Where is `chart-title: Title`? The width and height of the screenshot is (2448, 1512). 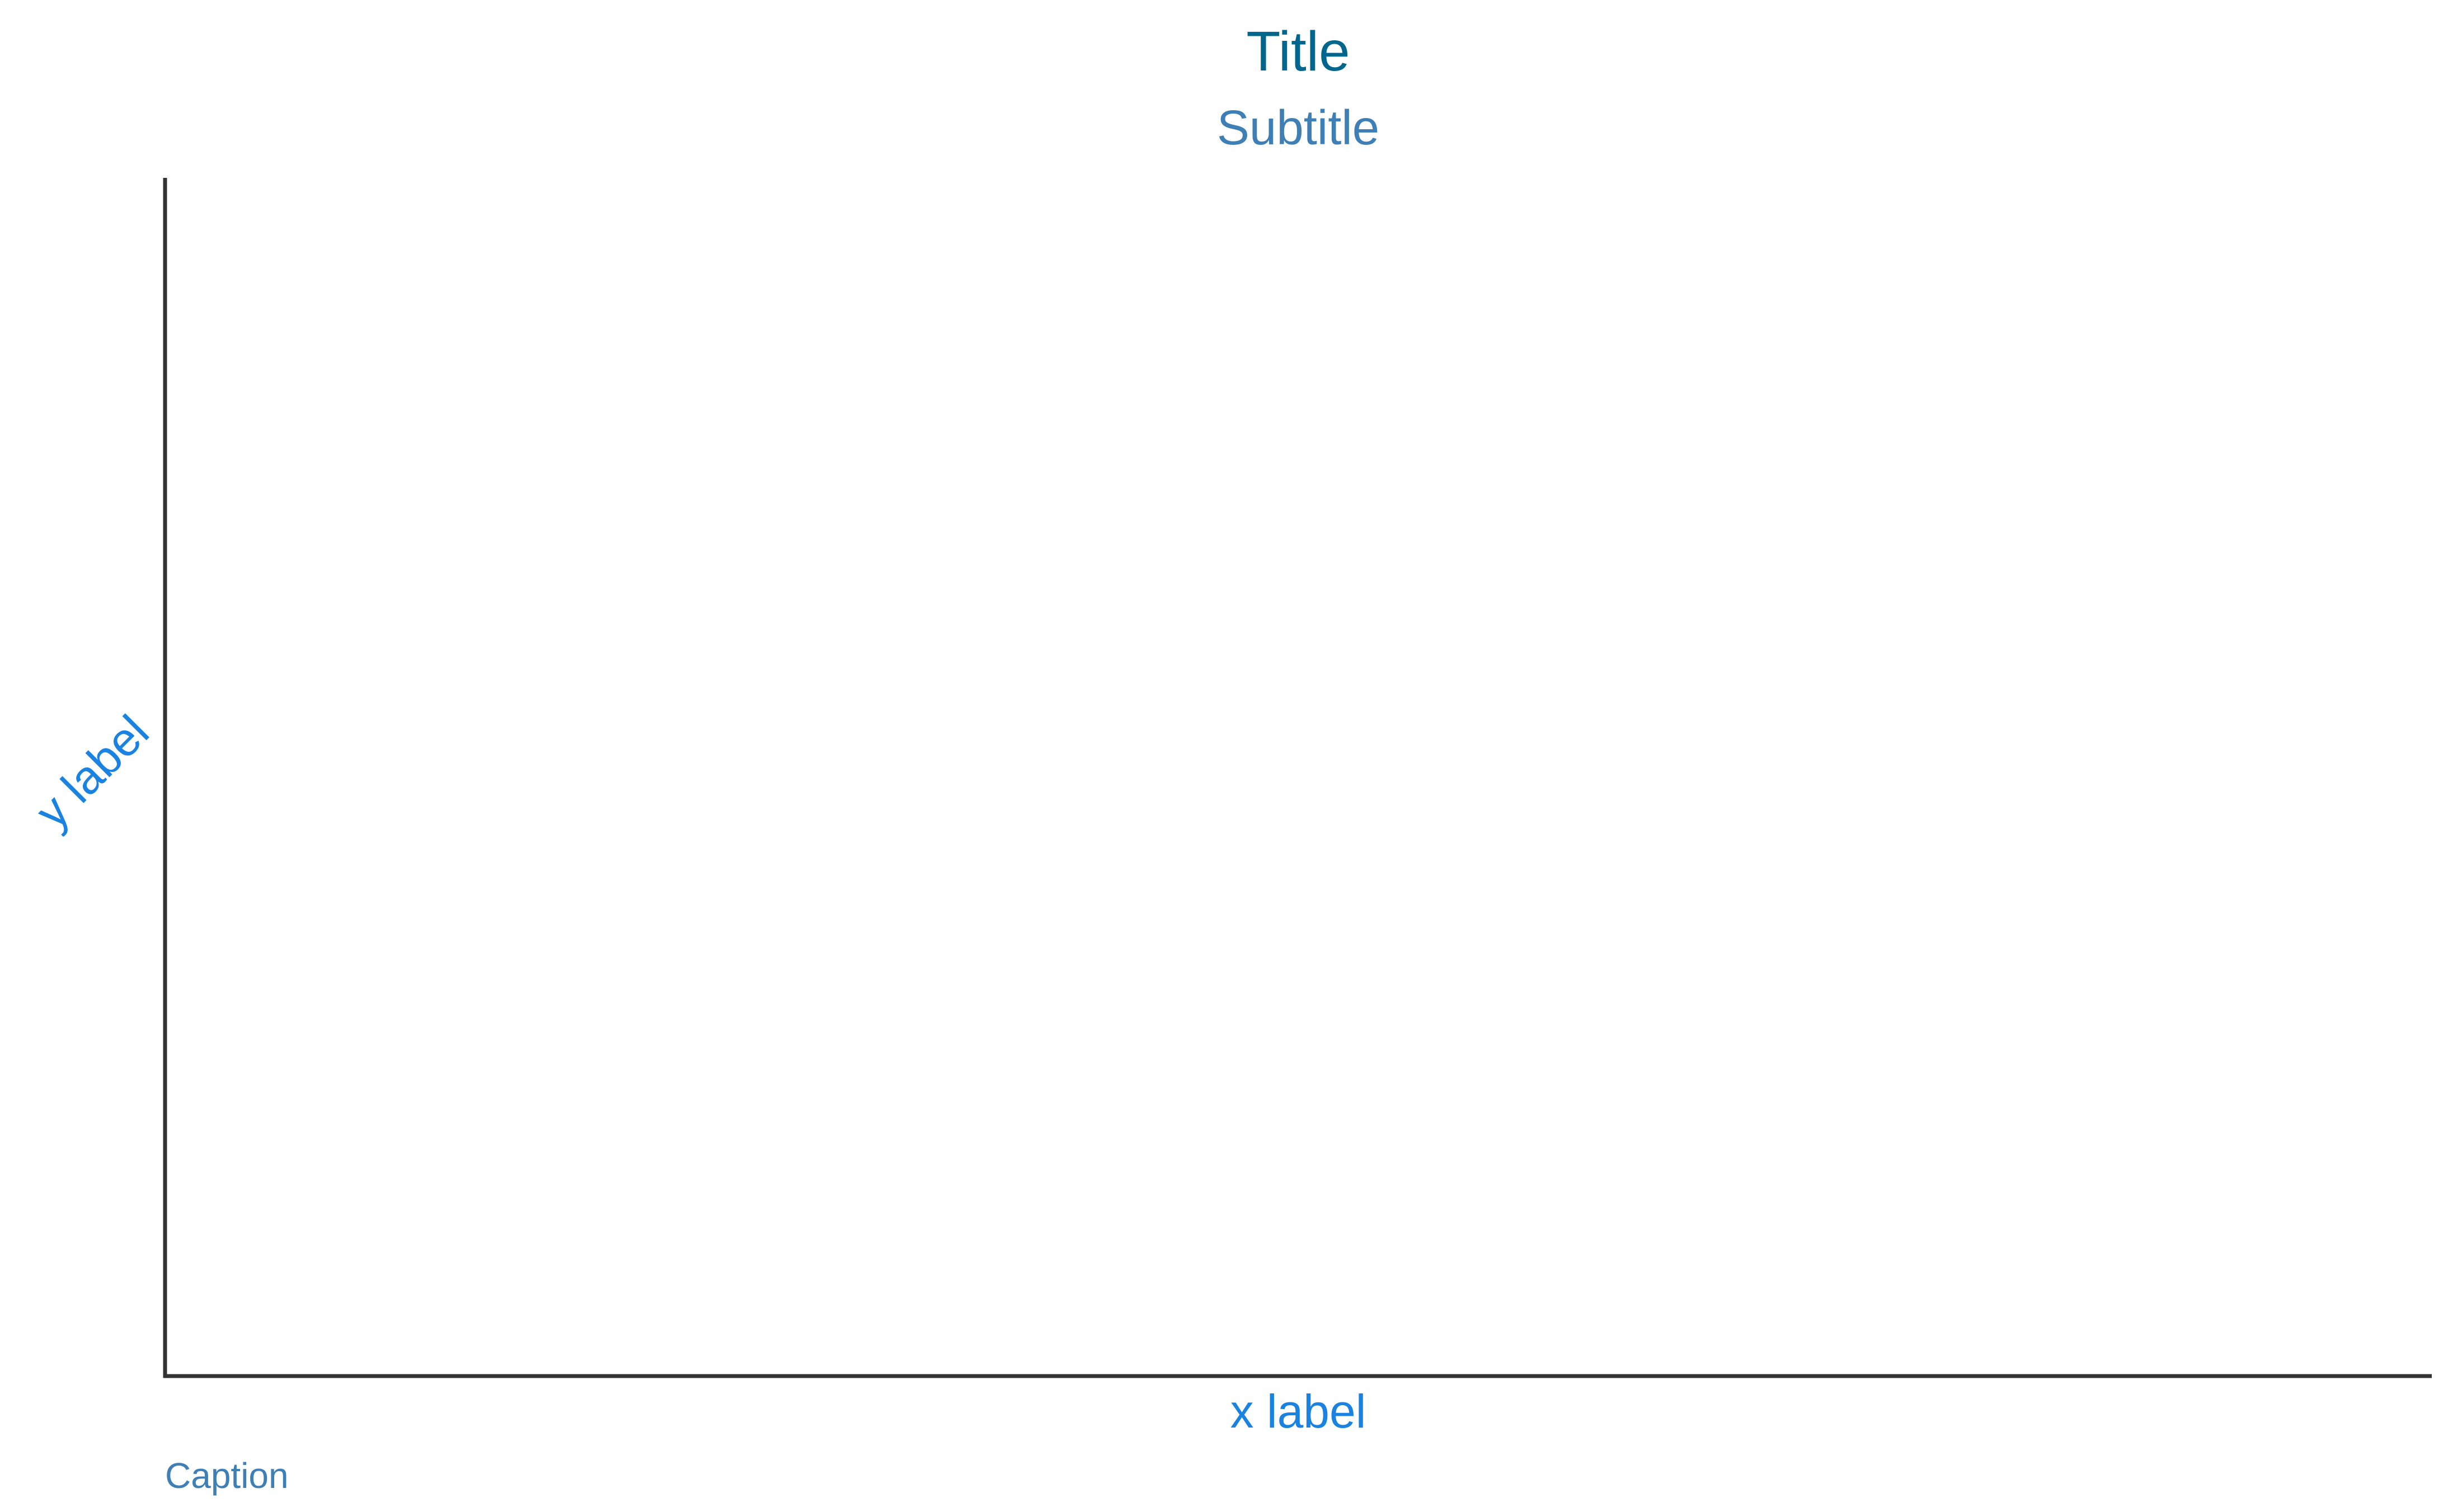
chart-title: Title is located at coordinates (1298, 51).